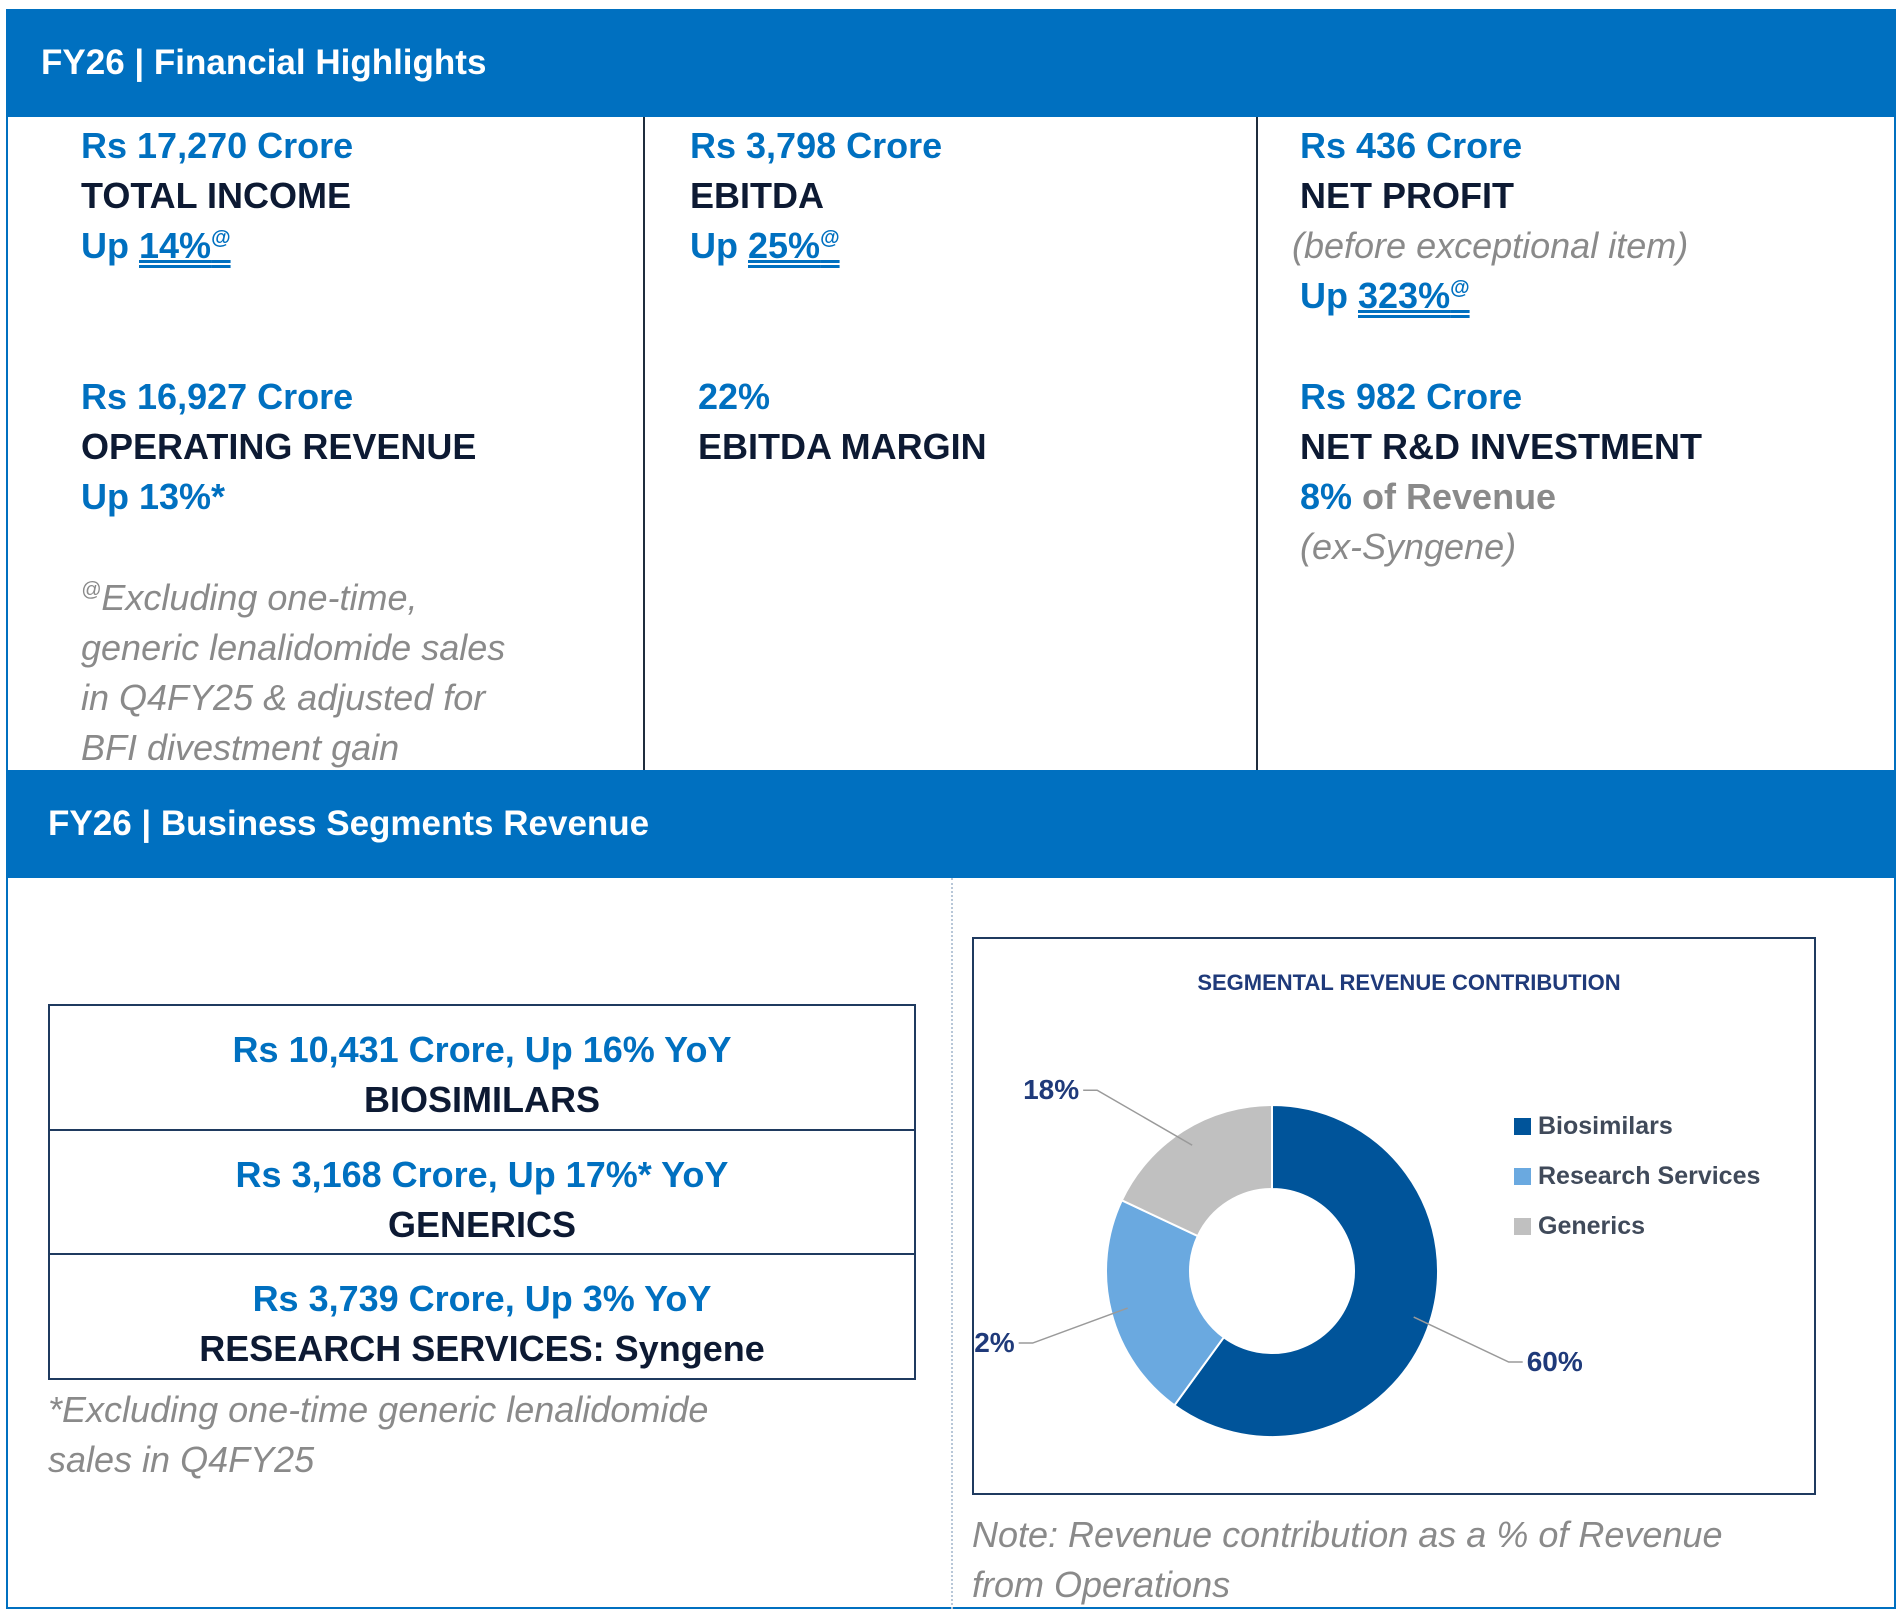 The height and width of the screenshot is (1613, 1902). Describe the element at coordinates (181, 1459) in the screenshot. I see `segments-footnote-line-2: sales in Q4FY25` at that location.